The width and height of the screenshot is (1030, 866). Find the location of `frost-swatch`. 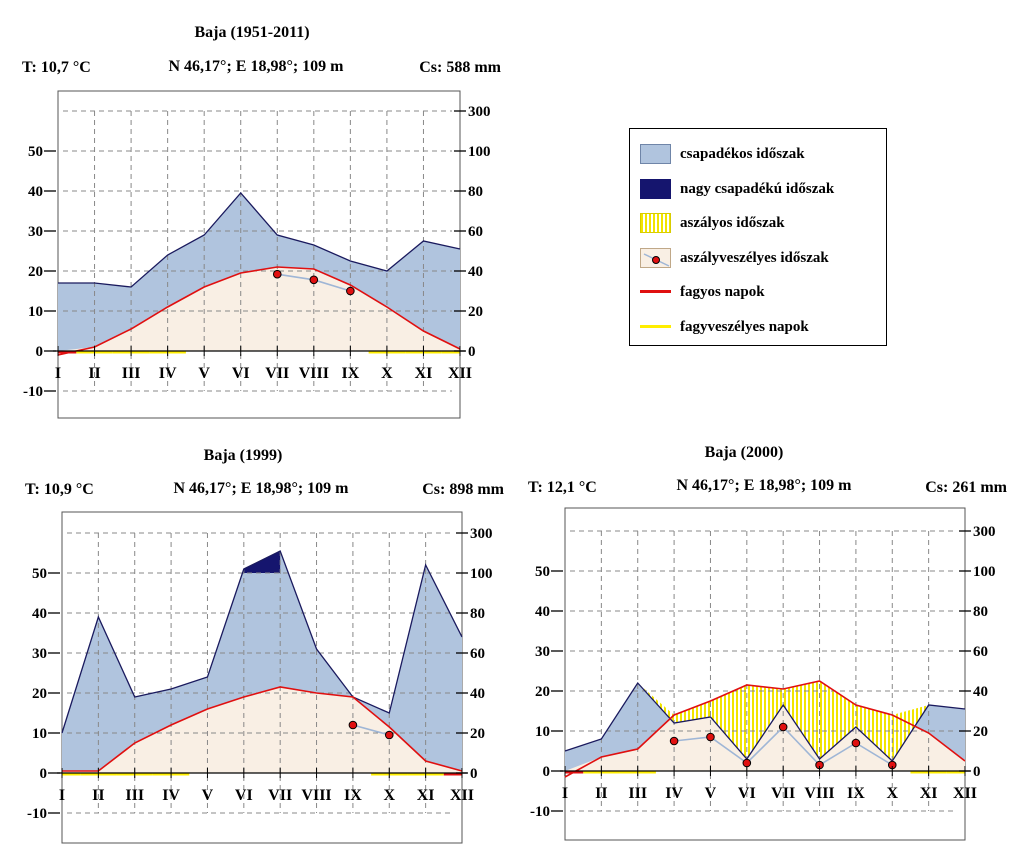

frost-swatch is located at coordinates (655, 292).